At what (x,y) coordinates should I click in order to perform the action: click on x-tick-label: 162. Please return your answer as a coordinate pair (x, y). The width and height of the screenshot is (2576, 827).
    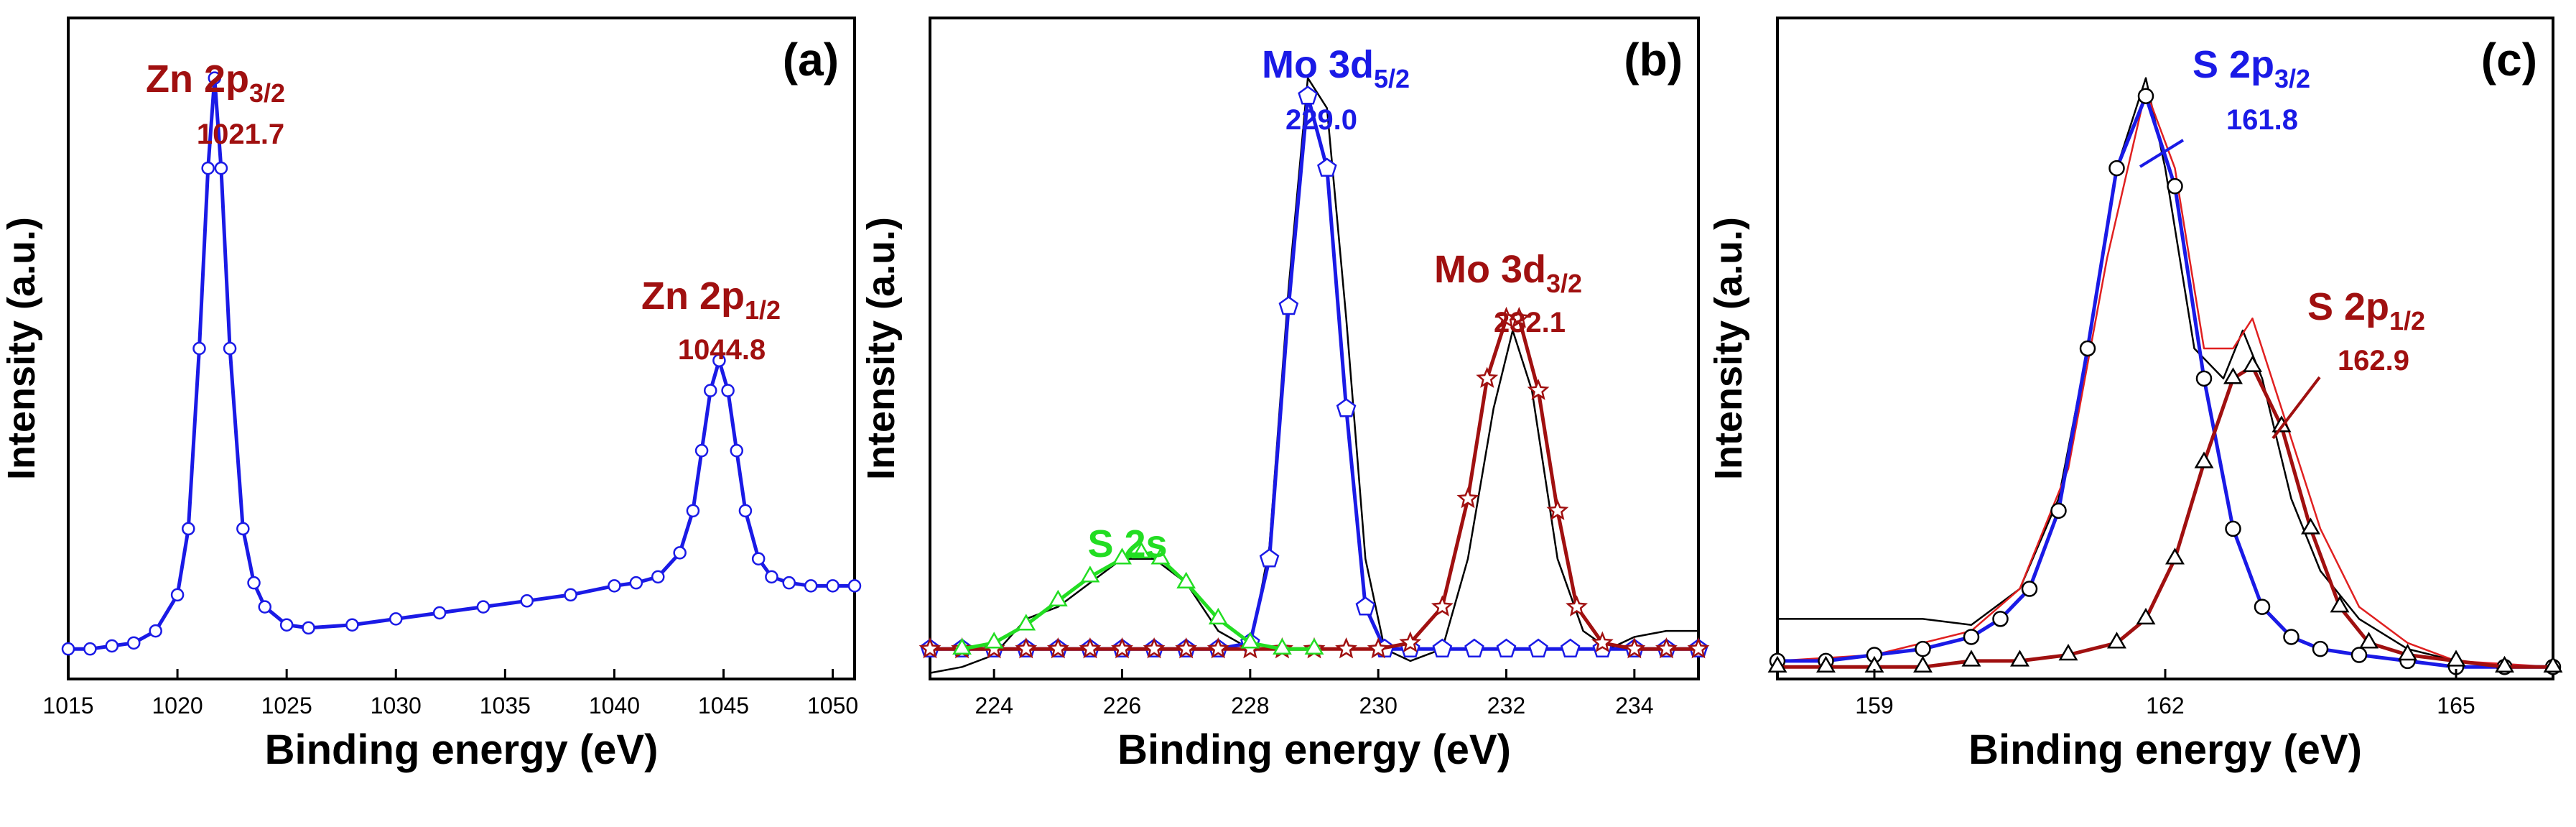
    Looking at the image, I should click on (2165, 706).